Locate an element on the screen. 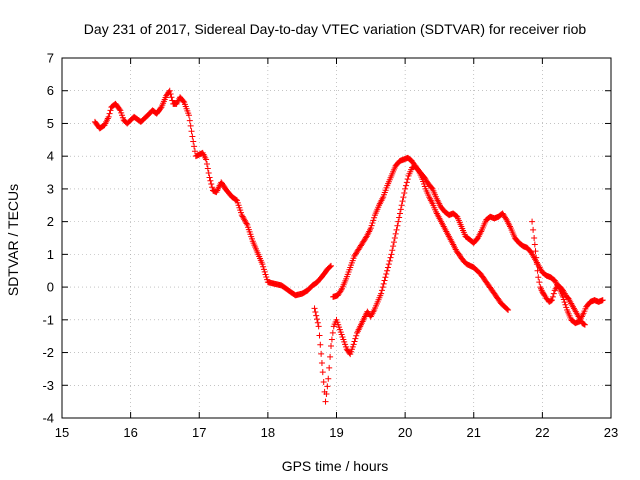 This screenshot has height=480, width=640. y-tick-label: 4 is located at coordinates (50, 156).